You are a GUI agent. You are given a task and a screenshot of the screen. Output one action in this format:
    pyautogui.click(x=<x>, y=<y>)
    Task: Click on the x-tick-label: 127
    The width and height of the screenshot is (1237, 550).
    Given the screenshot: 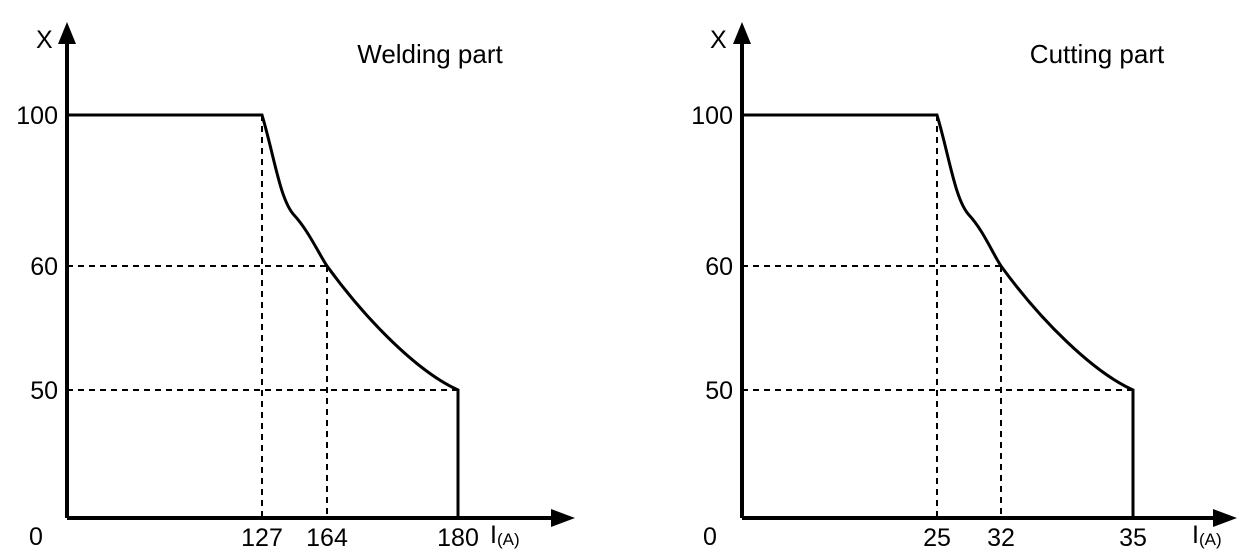 What is the action you would take?
    pyautogui.click(x=262, y=537)
    